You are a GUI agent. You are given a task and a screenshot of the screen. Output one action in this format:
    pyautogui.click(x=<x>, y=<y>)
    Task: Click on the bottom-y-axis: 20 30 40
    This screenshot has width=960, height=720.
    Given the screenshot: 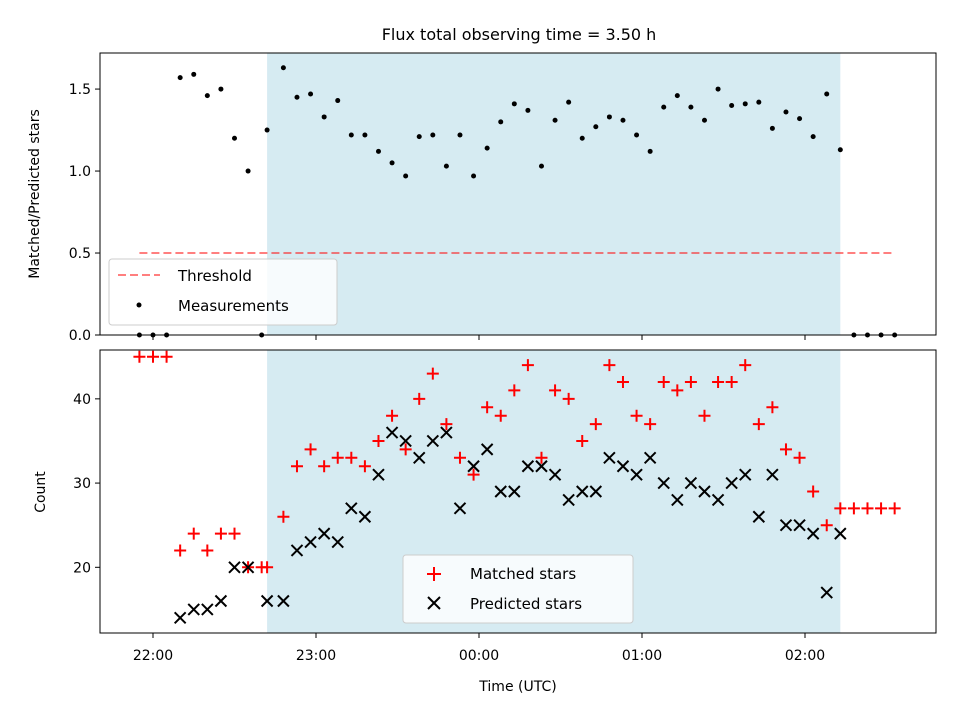 What is the action you would take?
    pyautogui.click(x=86, y=484)
    